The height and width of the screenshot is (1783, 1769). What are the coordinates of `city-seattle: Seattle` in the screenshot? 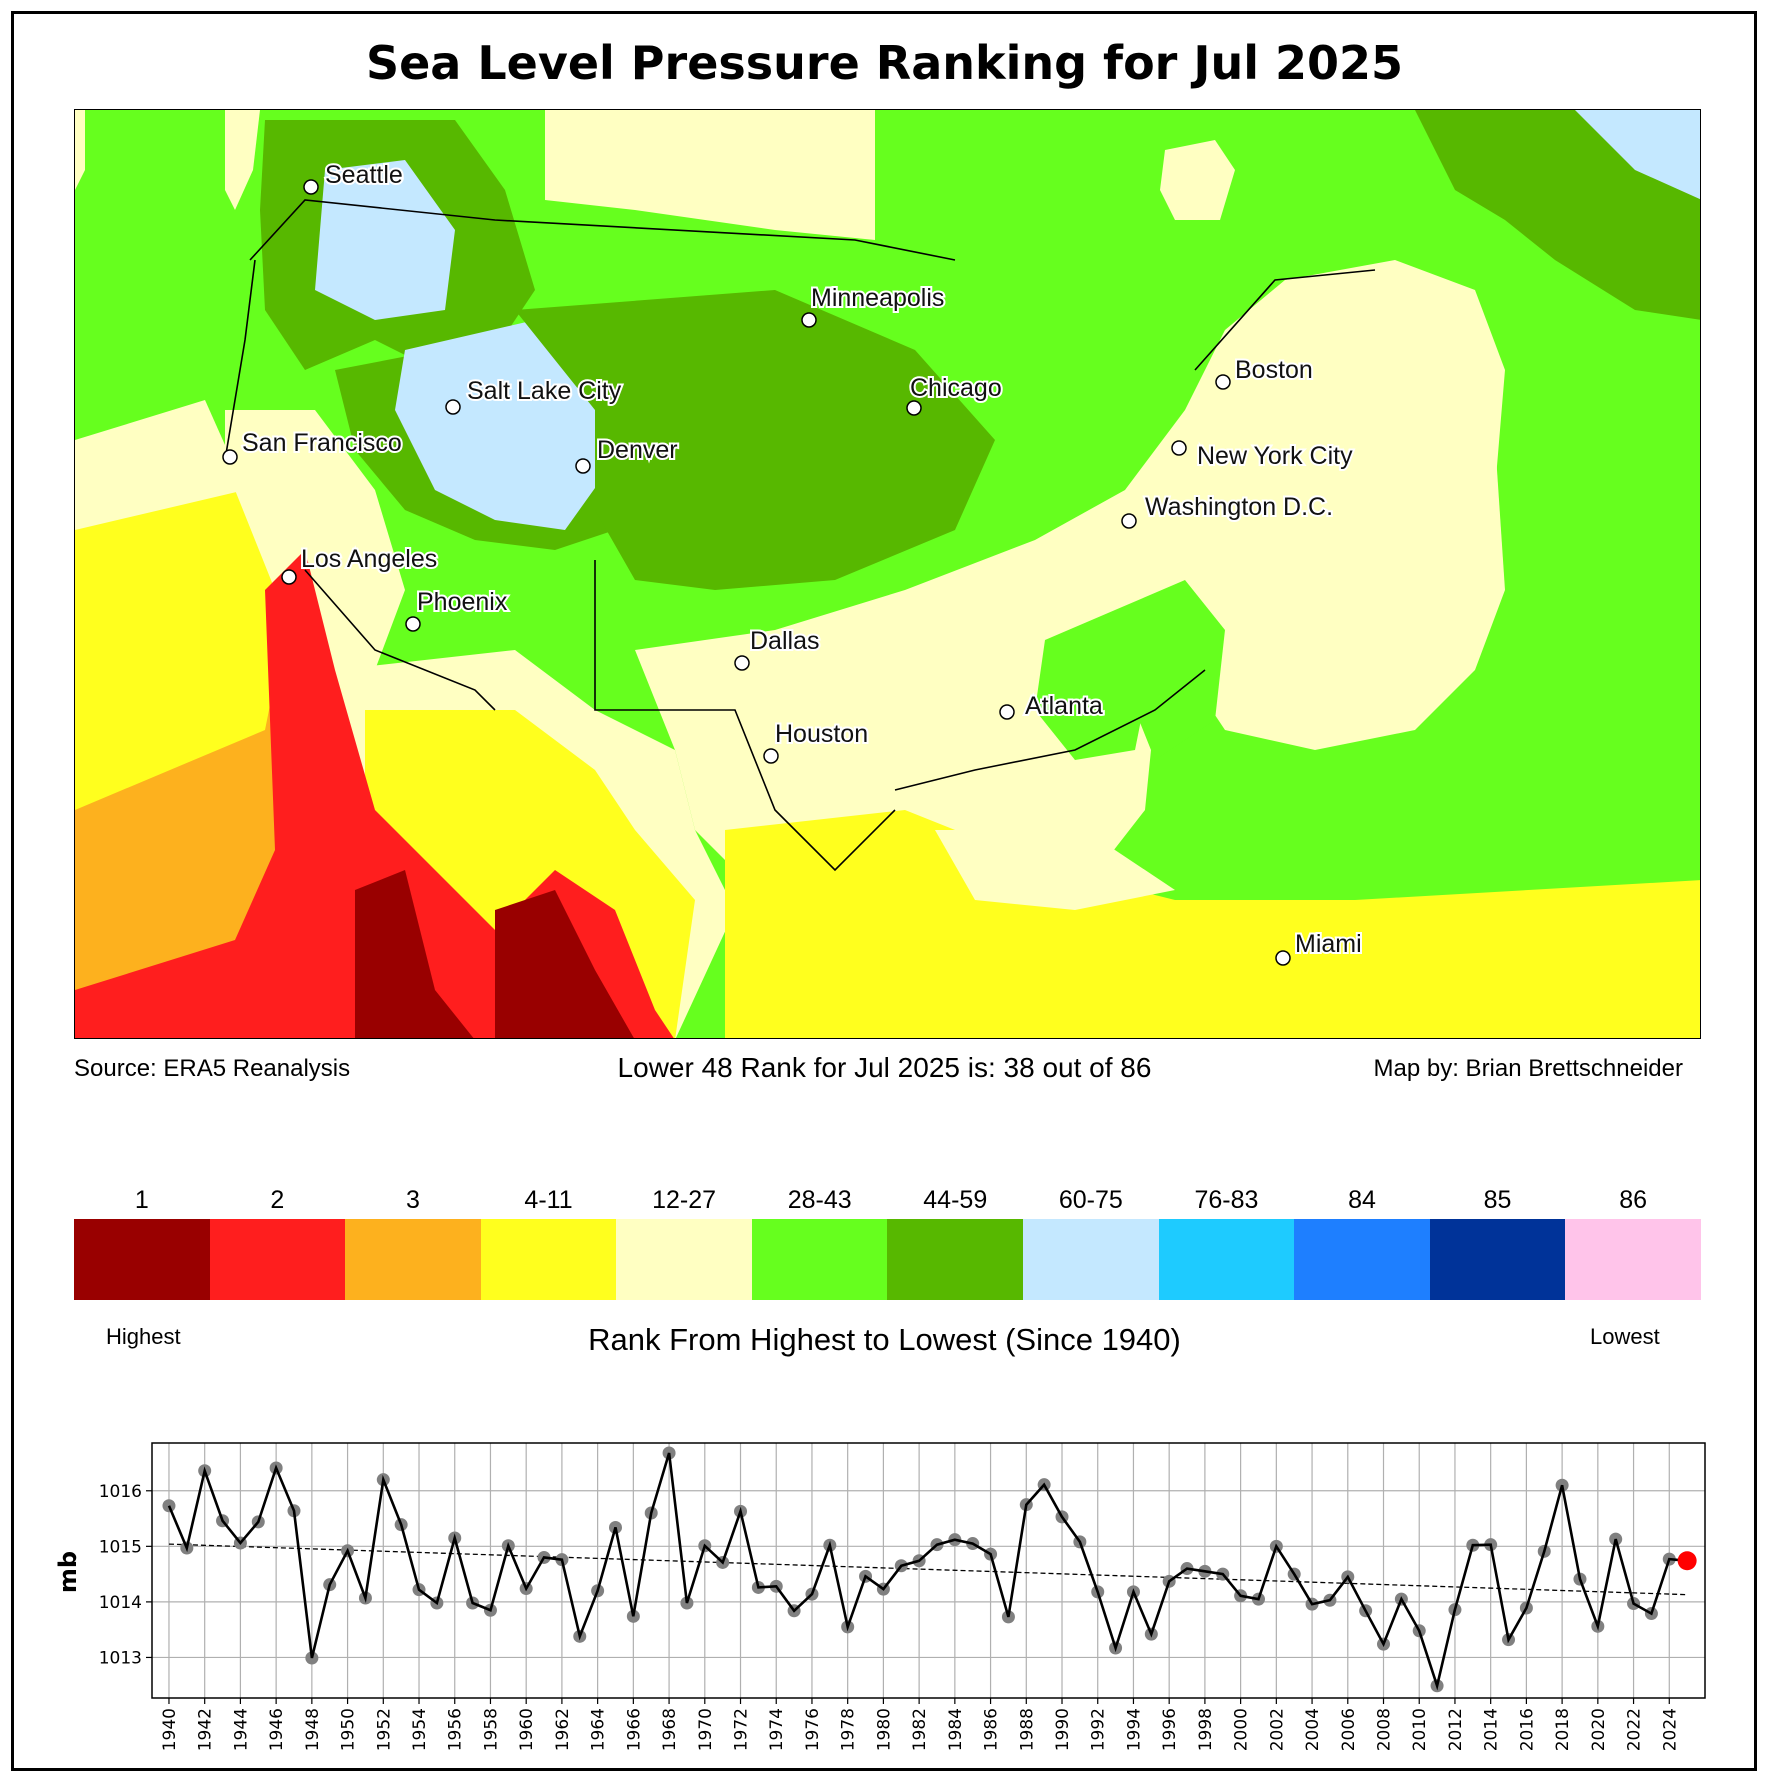 It's located at (354, 177).